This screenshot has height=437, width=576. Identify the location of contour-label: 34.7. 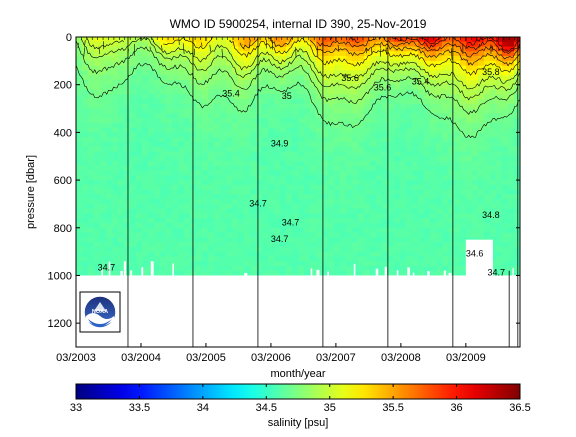
(258, 203).